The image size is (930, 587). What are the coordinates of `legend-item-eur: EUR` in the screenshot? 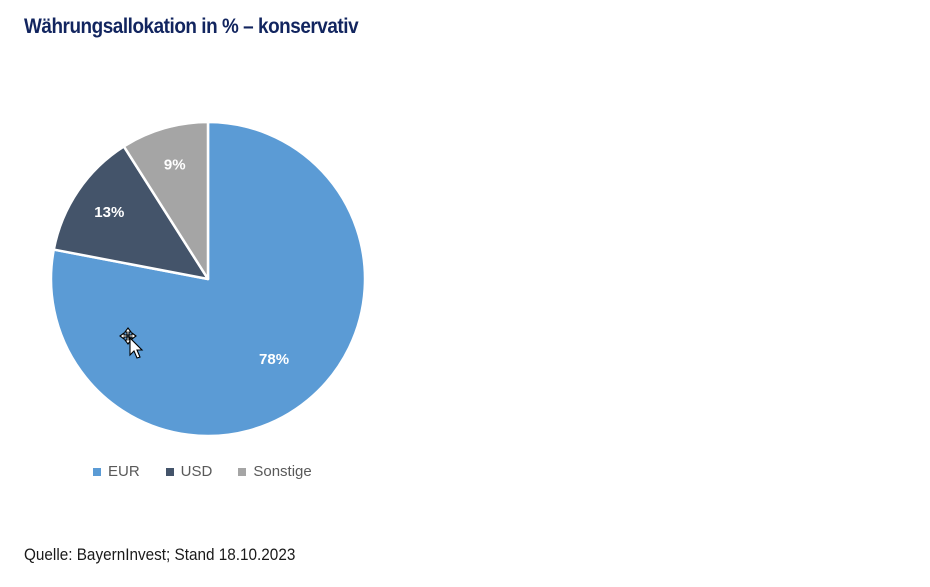 It's located at (116, 471).